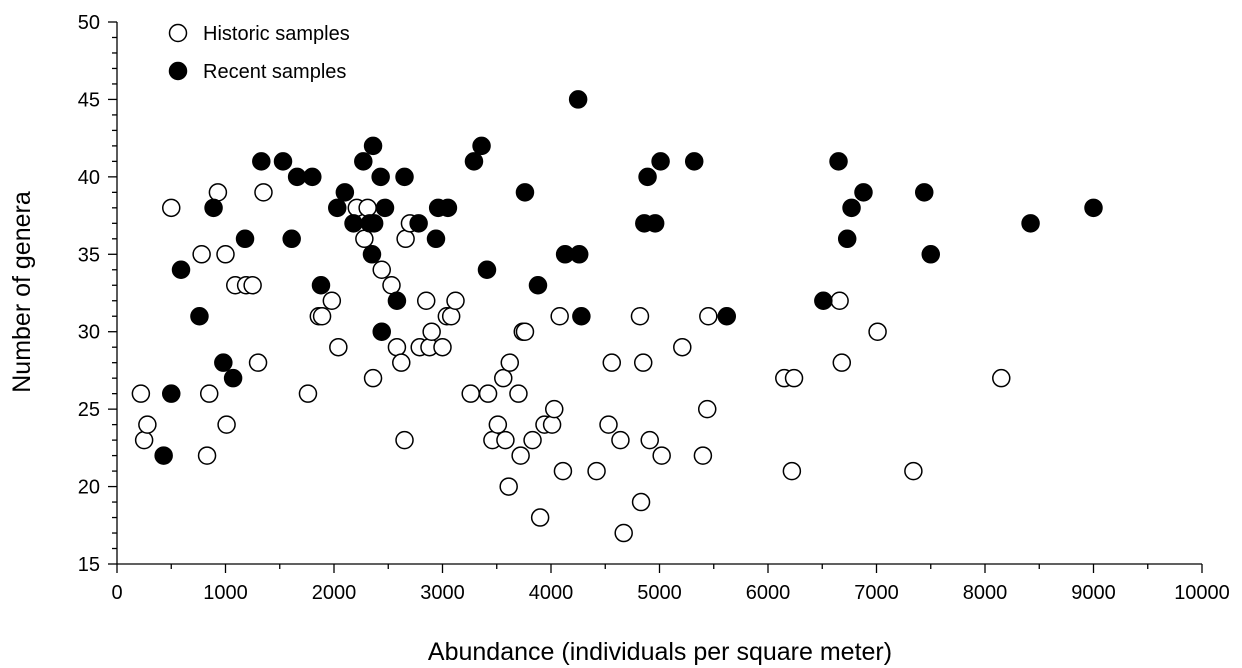  Describe the element at coordinates (89, 100) in the screenshot. I see `y-tick-label: 45` at that location.